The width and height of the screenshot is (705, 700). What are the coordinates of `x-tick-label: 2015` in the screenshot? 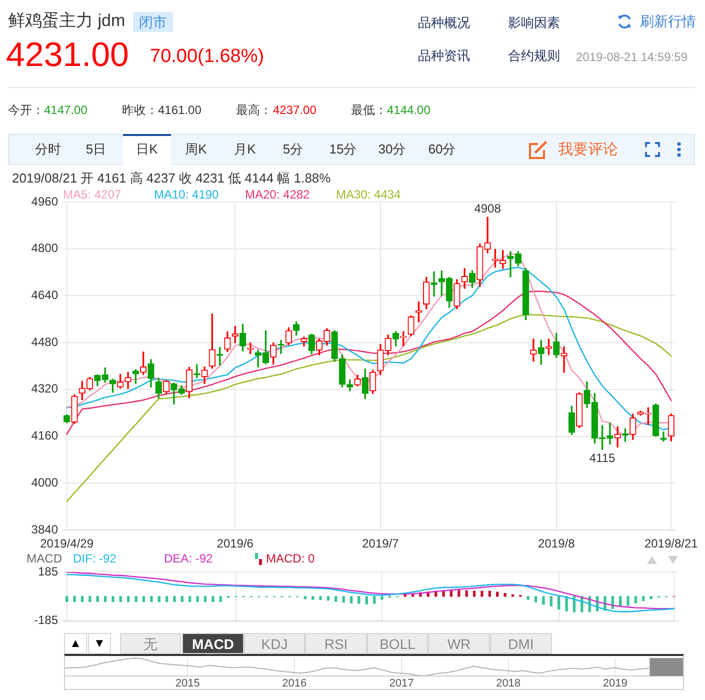 It's located at (187, 684).